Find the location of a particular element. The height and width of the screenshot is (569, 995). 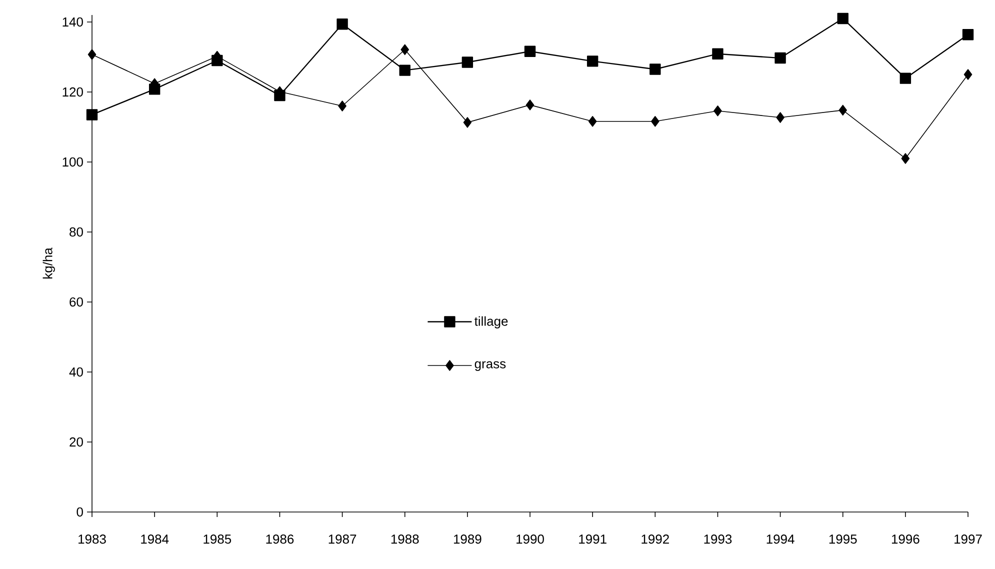

x-tick-label: 1989 is located at coordinates (468, 539).